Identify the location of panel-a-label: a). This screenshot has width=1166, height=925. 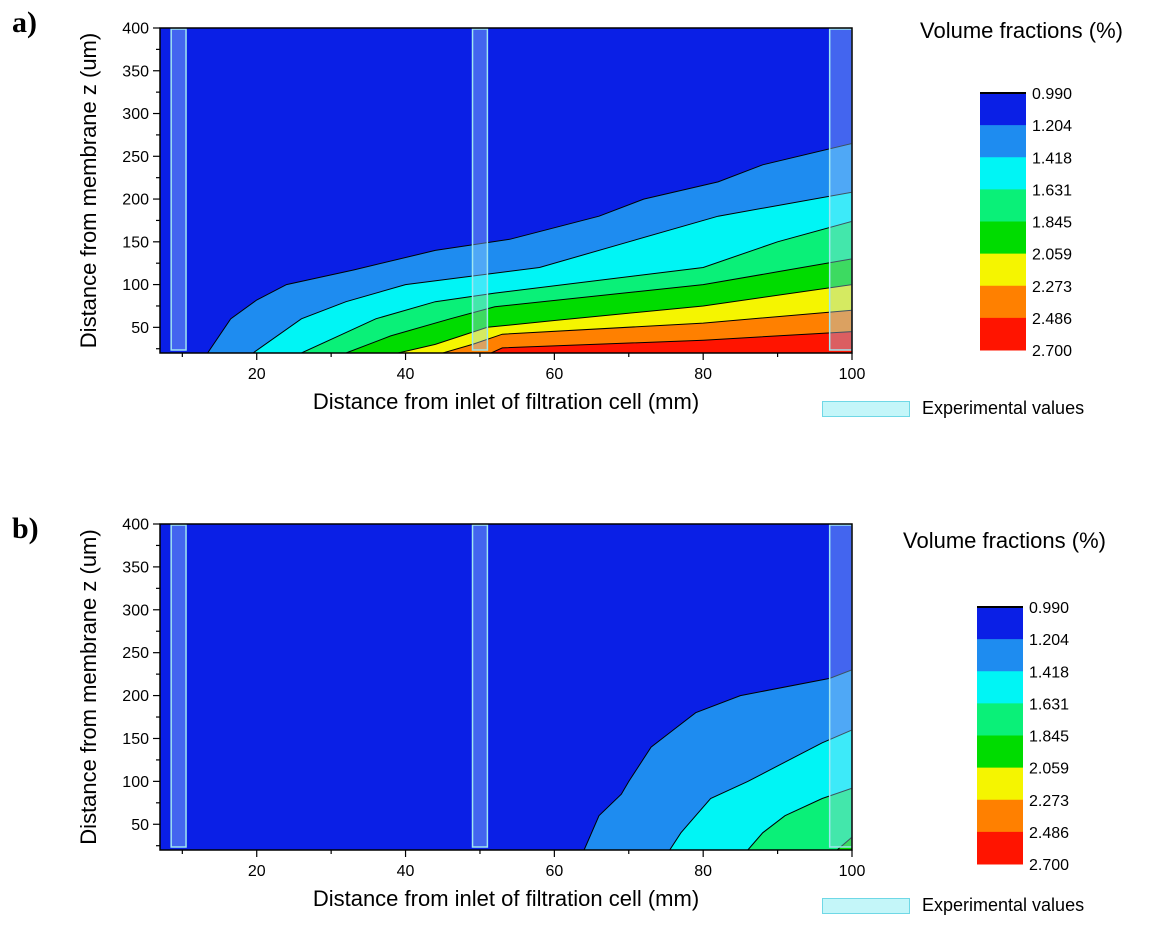
(24, 23).